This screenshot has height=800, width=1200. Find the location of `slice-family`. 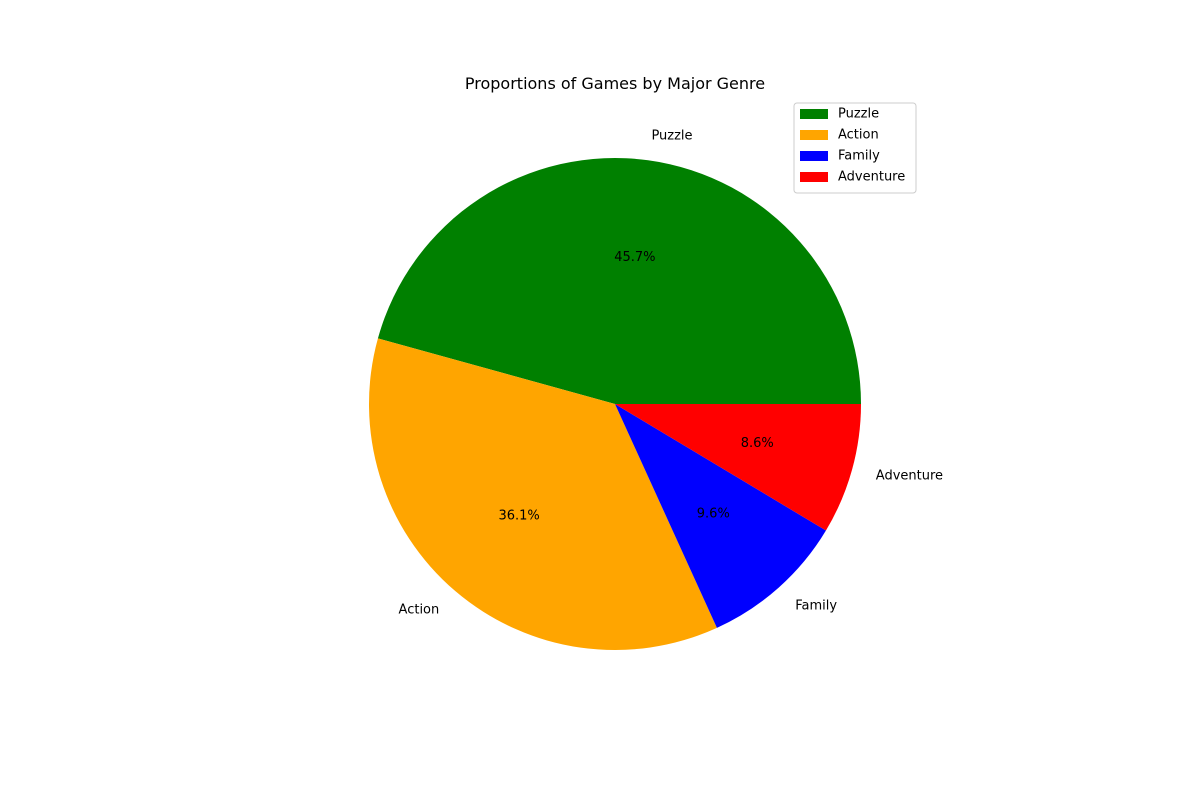

slice-family is located at coordinates (720, 516).